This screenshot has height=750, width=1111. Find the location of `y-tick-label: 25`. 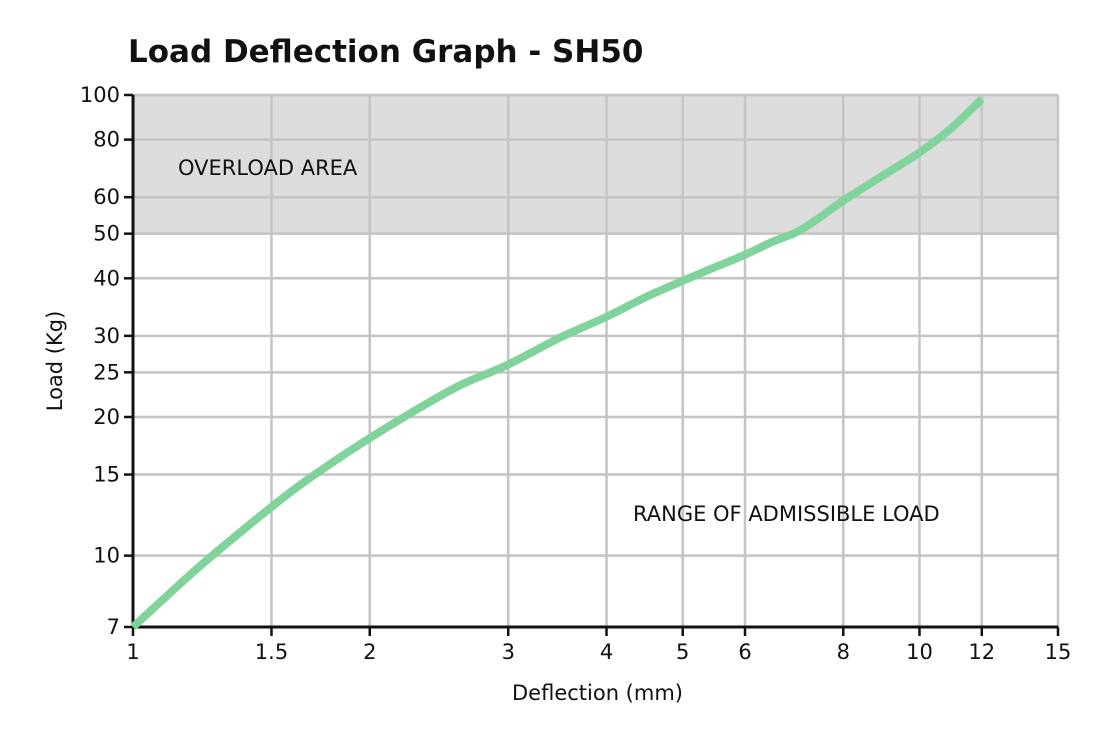

y-tick-label: 25 is located at coordinates (106, 372).